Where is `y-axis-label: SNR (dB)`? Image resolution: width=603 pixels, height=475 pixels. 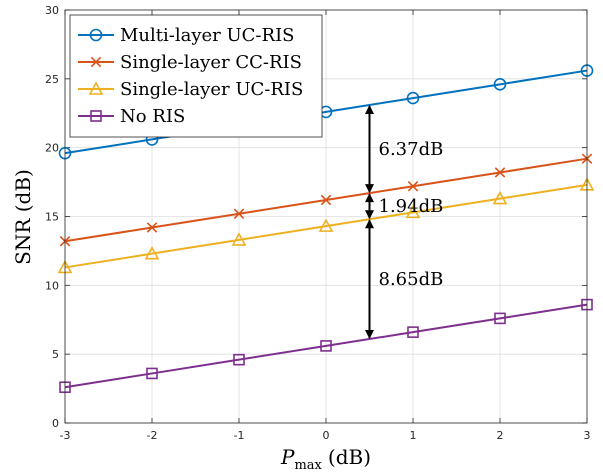
y-axis-label: SNR (dB) is located at coordinates (23, 217).